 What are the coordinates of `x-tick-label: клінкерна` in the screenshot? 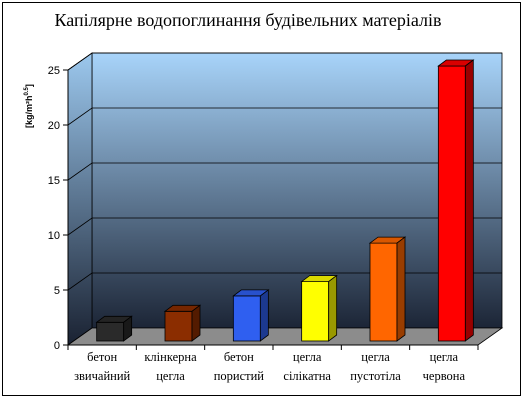 It's located at (170, 357).